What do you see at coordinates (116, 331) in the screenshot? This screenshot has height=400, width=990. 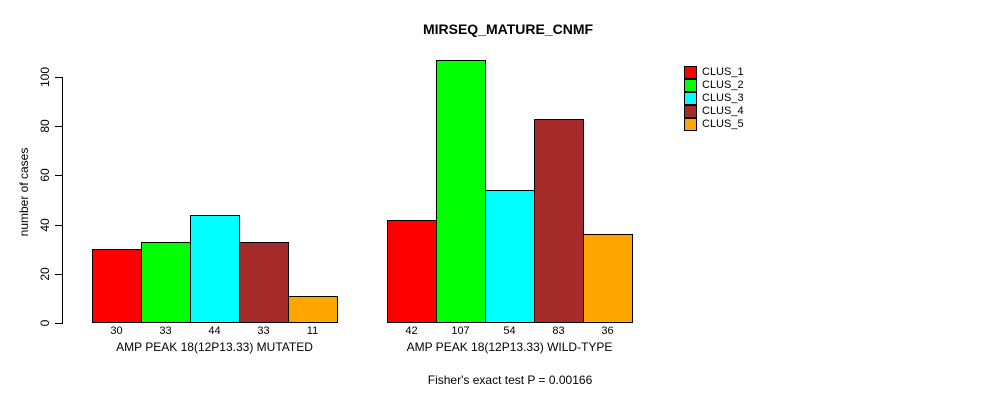 I see `bar-value-label: 30` at bounding box center [116, 331].